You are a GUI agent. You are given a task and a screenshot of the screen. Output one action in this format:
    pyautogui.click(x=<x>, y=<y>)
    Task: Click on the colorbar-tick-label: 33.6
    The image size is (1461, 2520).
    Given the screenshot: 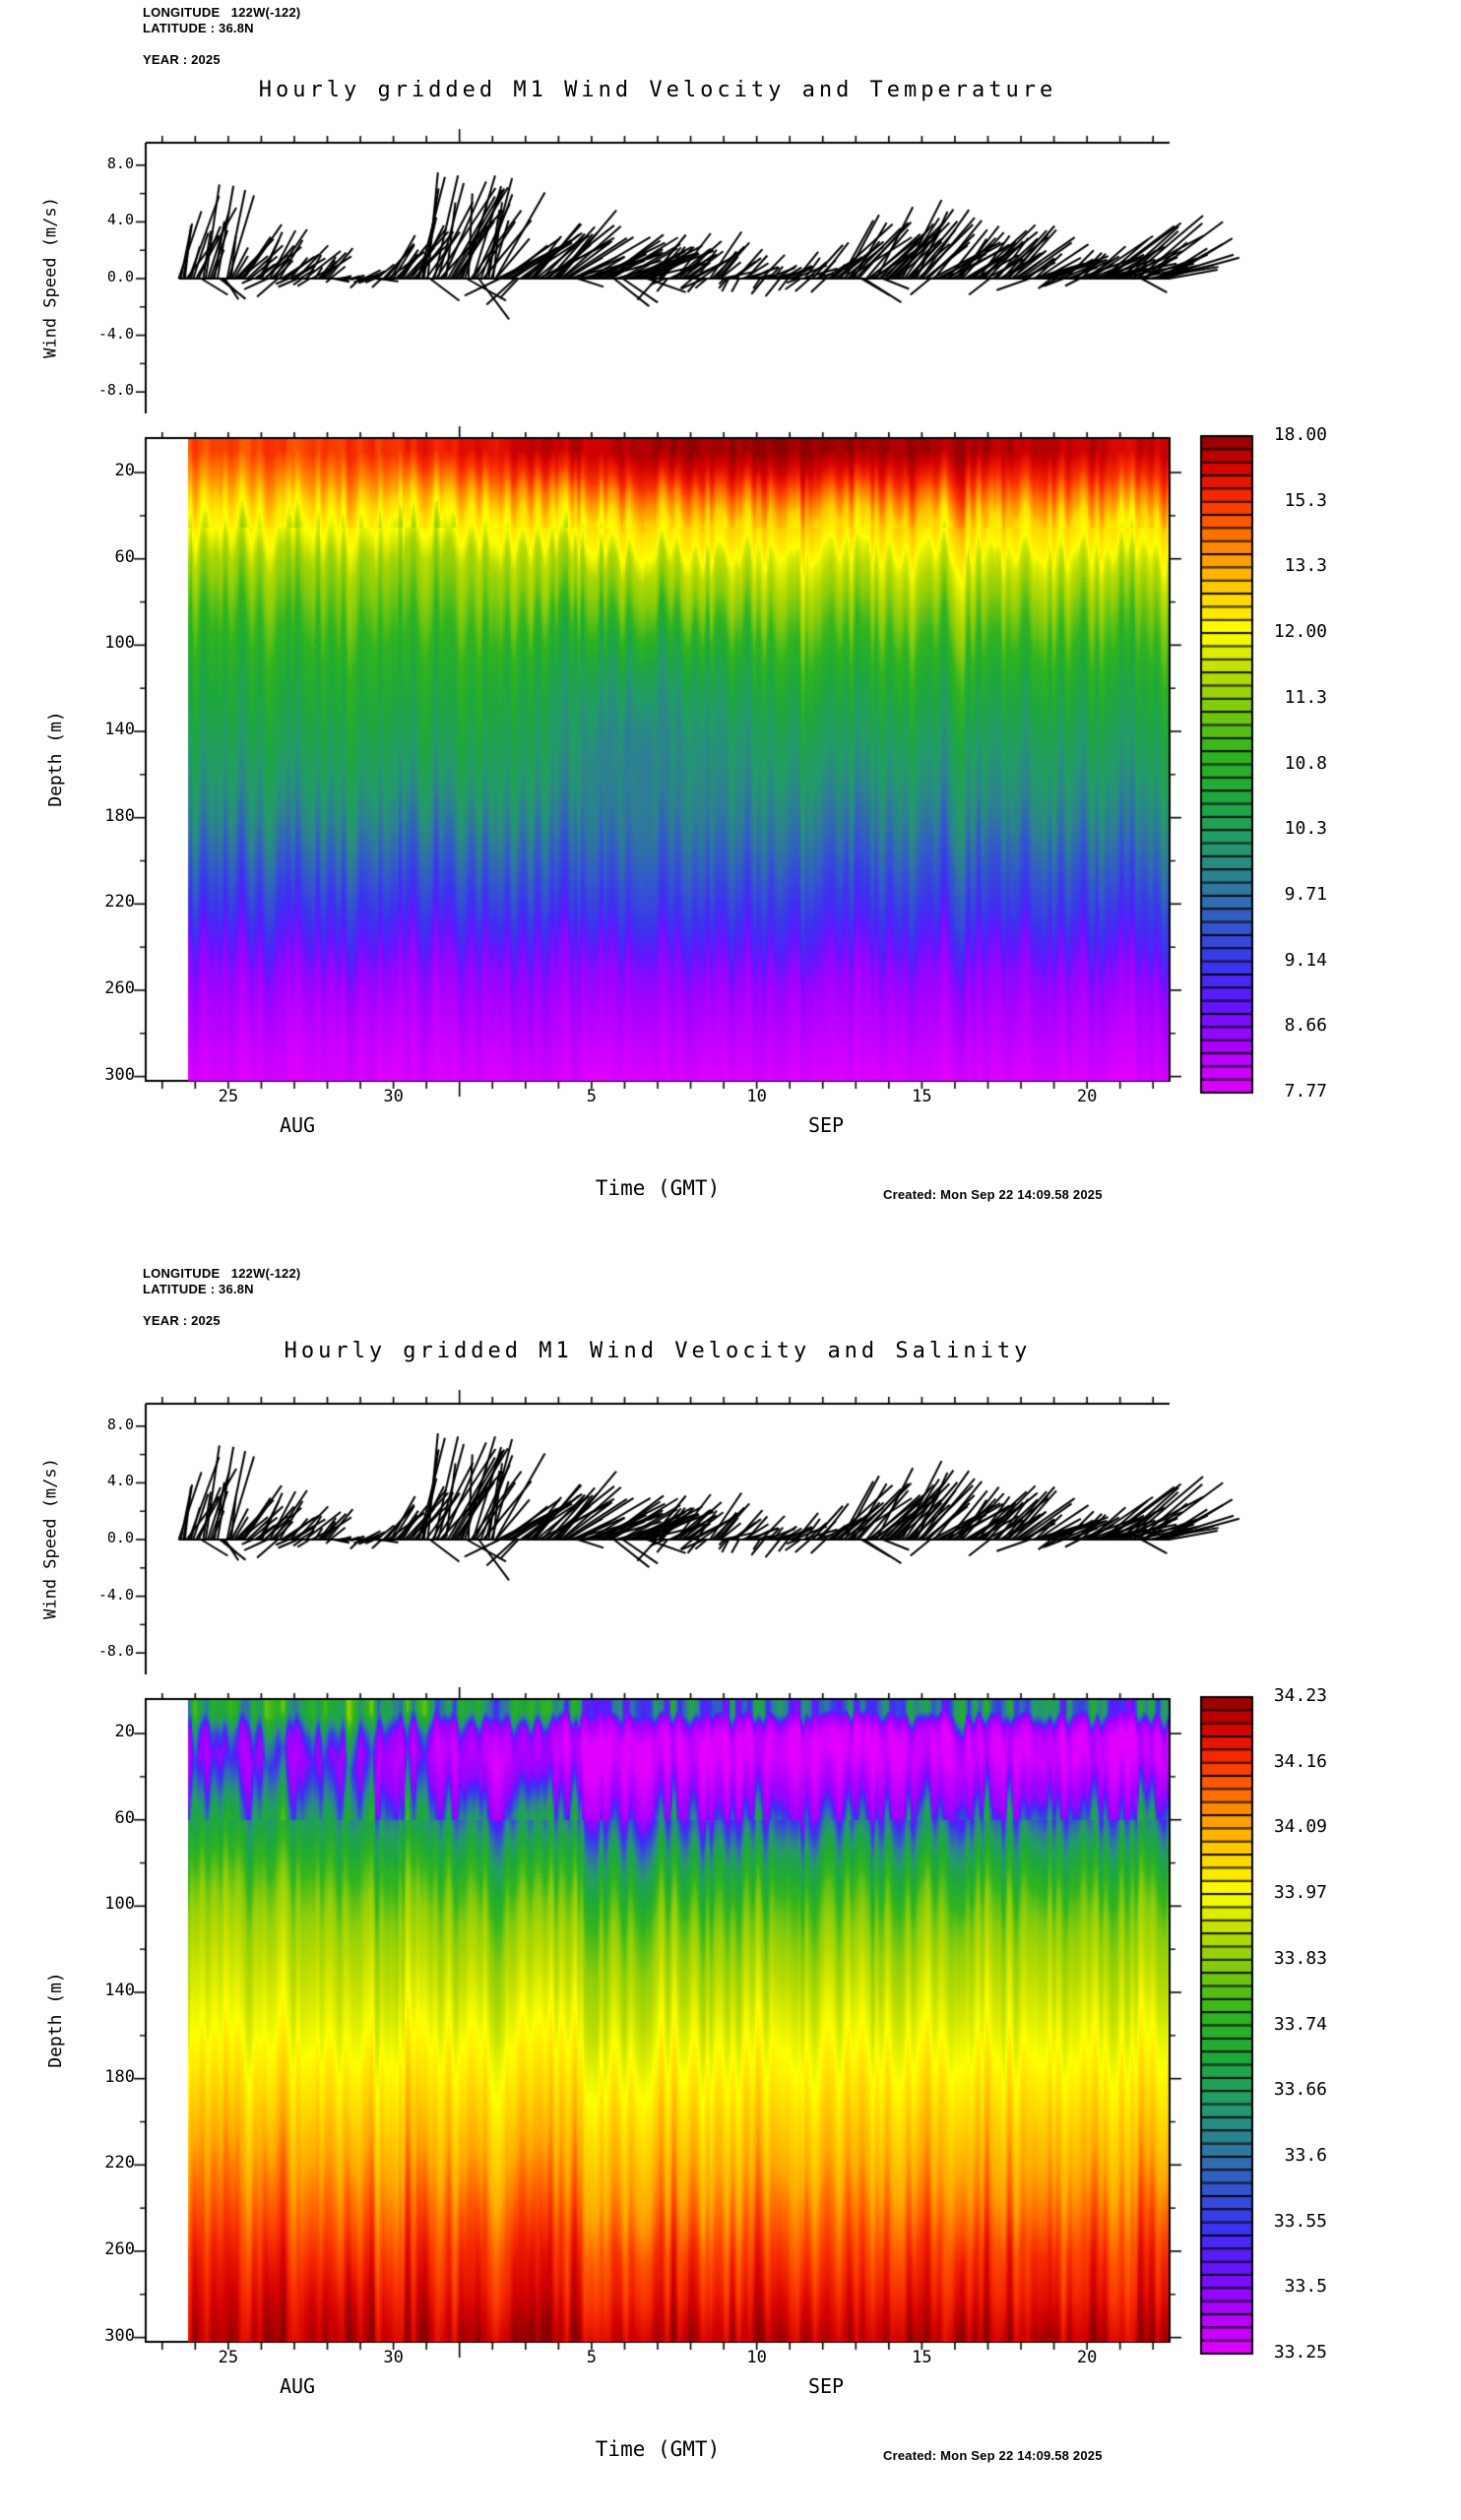 What is the action you would take?
    pyautogui.click(x=1305, y=2155)
    